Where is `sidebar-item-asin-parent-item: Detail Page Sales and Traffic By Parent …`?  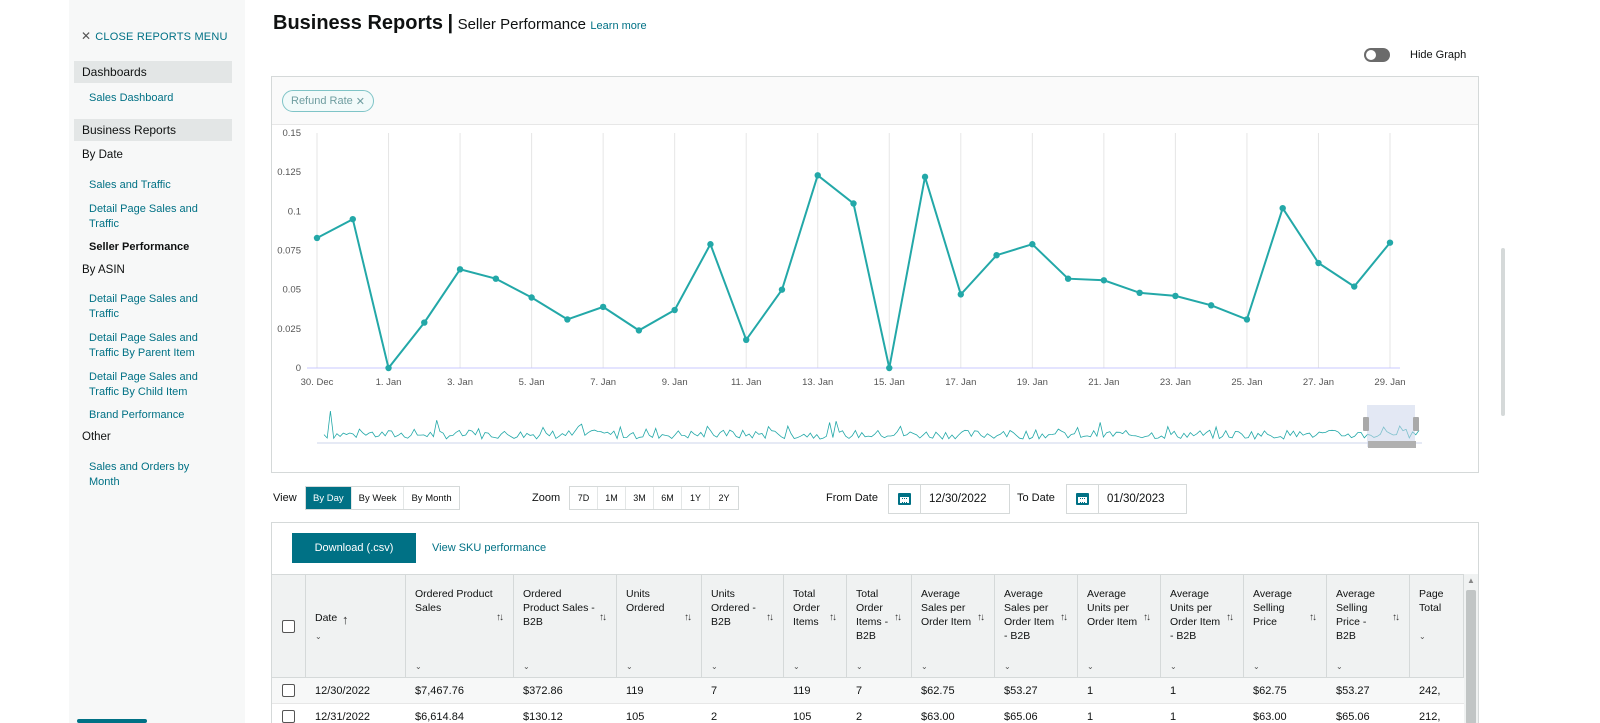
sidebar-item-asin-parent-item: Detail Page Sales and Traffic By Parent … is located at coordinates (143, 345).